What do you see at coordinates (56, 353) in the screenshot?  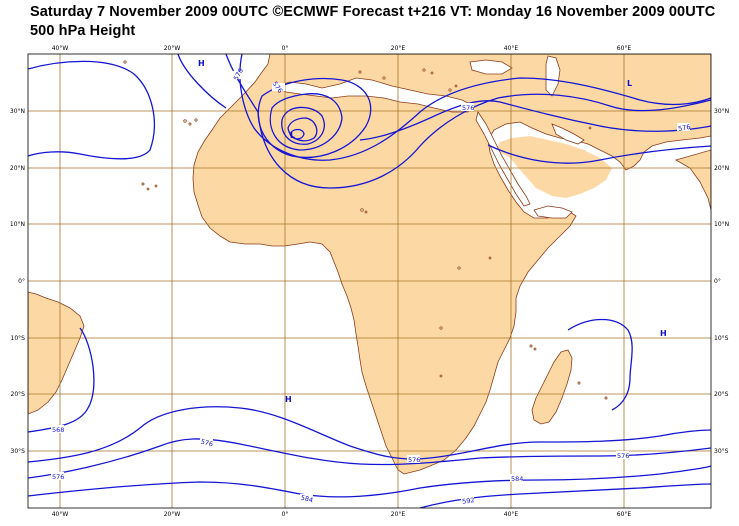 I see `south-america-landmass` at bounding box center [56, 353].